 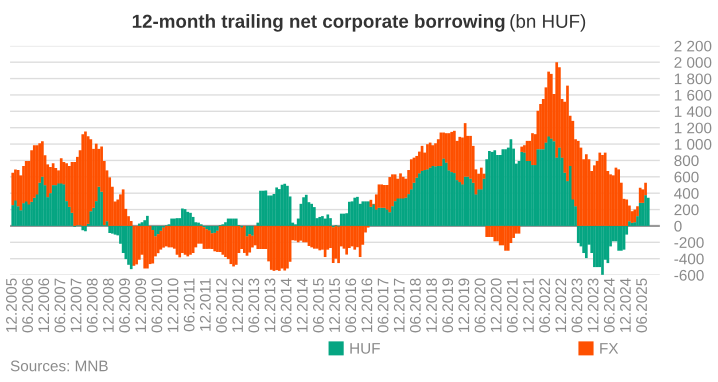 What do you see at coordinates (76, 305) in the screenshot?
I see `x-tick-label: 12.2007` at bounding box center [76, 305].